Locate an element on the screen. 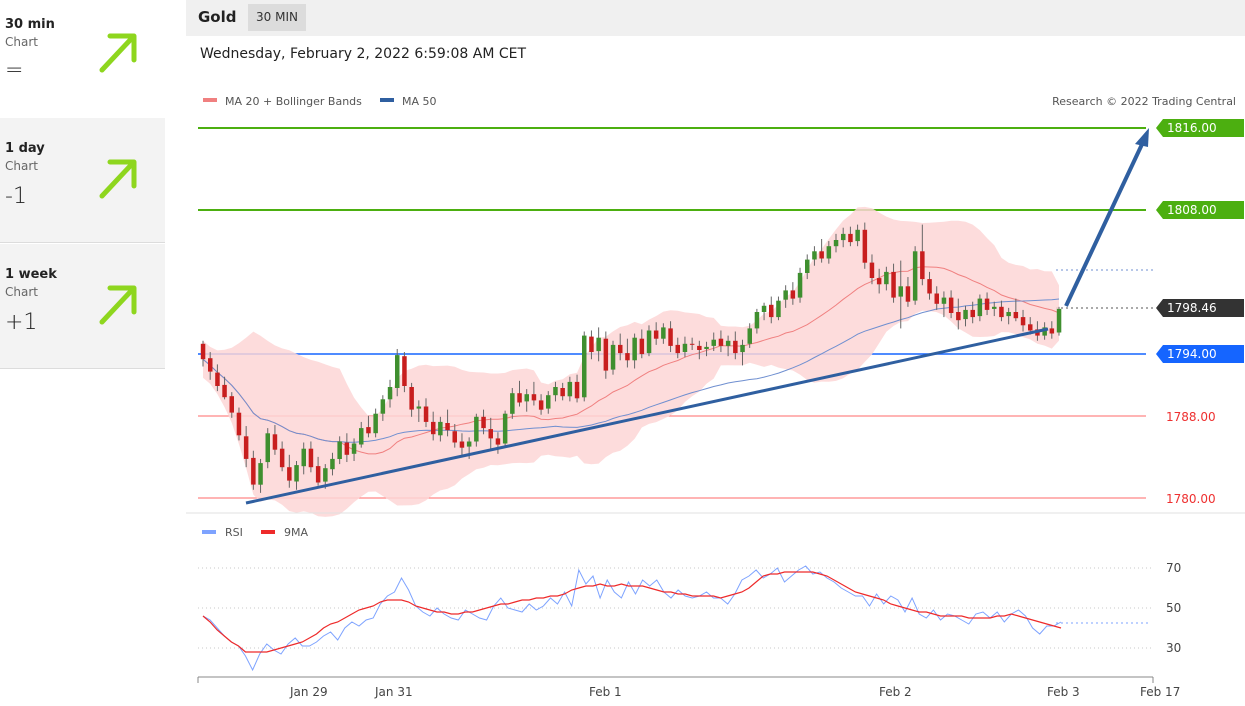  rsi-ma-line is located at coordinates (632, 612).